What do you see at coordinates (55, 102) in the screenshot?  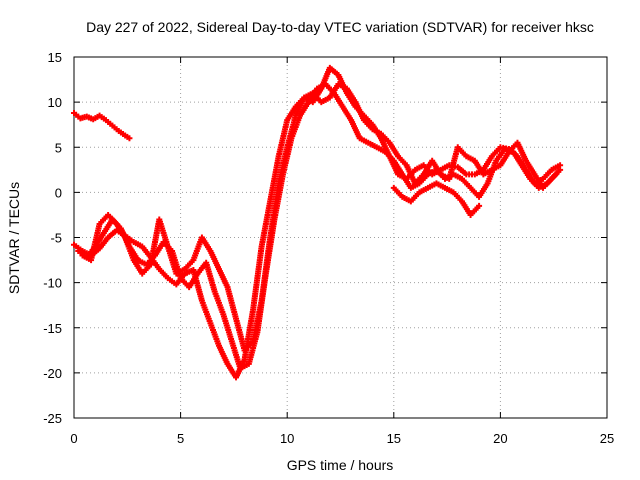 I see `y-tick-label: 10` at bounding box center [55, 102].